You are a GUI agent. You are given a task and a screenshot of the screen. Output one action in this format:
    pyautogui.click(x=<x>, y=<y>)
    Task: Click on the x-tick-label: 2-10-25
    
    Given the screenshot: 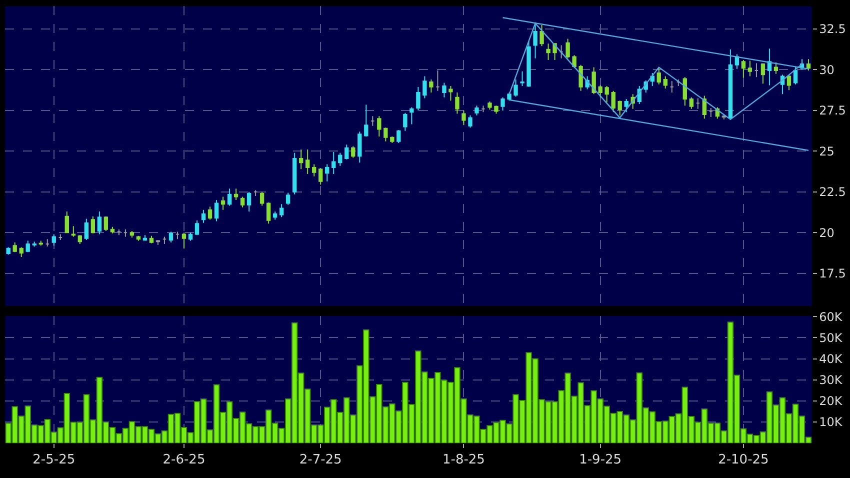 What is the action you would take?
    pyautogui.click(x=743, y=460)
    